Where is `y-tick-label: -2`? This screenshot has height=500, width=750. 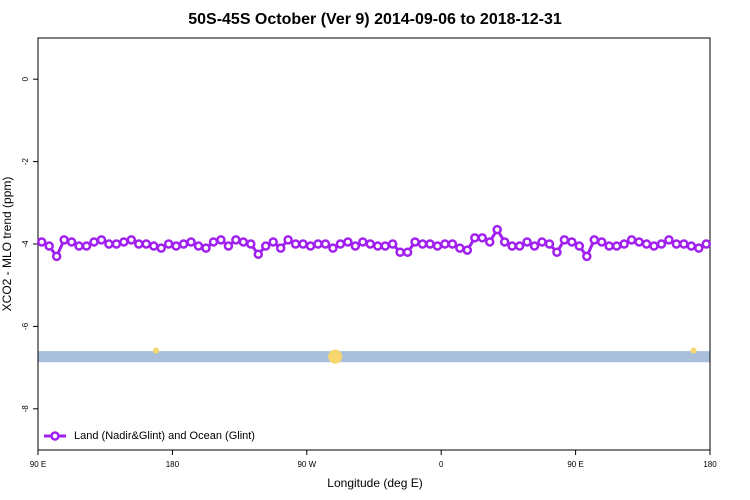
y-tick-label: -2 is located at coordinates (25, 161).